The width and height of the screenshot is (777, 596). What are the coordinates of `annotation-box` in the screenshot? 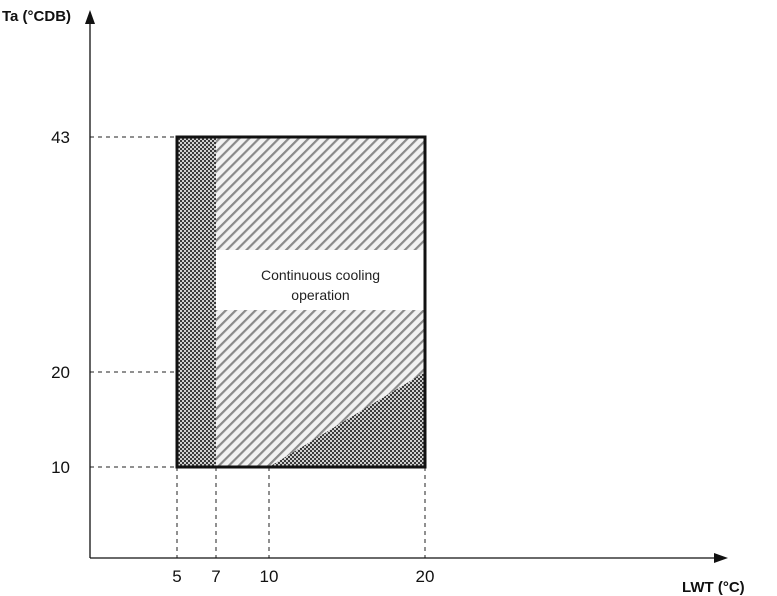 It's located at (320, 280).